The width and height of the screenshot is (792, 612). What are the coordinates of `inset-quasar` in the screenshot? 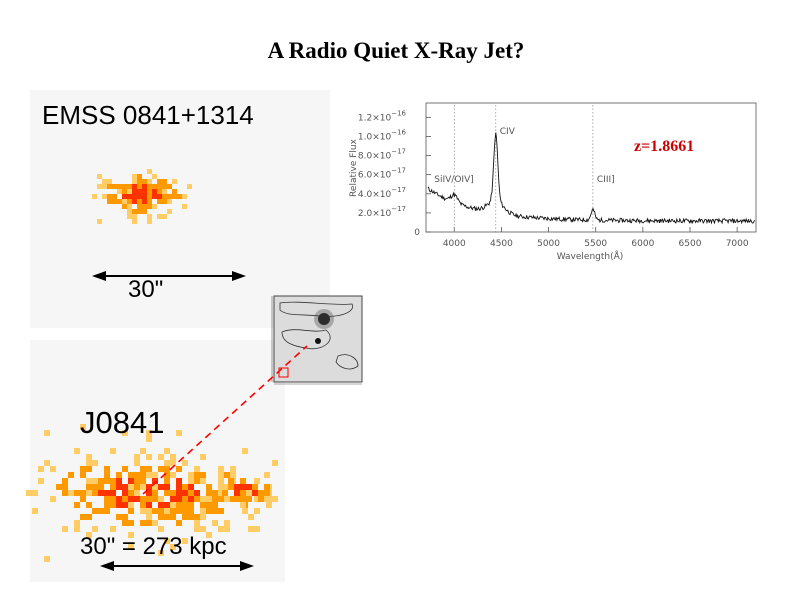 It's located at (318, 341).